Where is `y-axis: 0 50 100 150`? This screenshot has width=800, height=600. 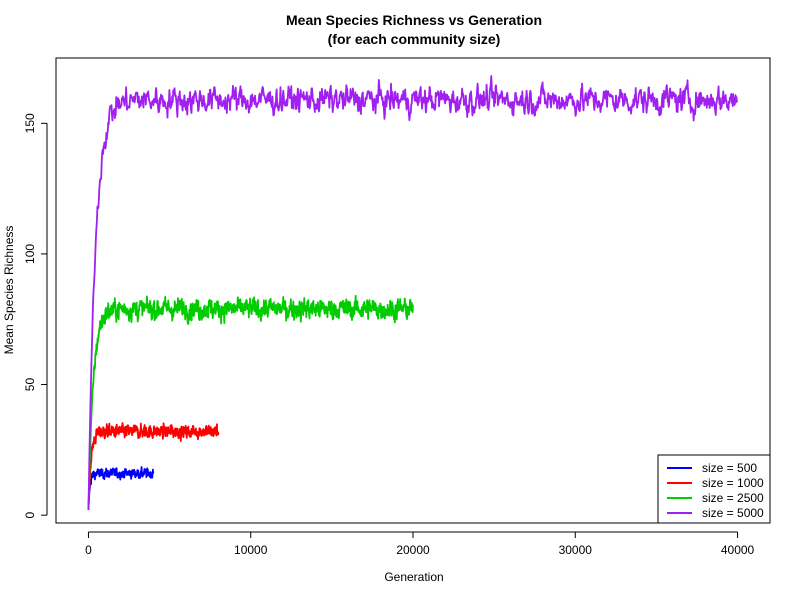
y-axis: 0 50 100 150 is located at coordinates (35, 316).